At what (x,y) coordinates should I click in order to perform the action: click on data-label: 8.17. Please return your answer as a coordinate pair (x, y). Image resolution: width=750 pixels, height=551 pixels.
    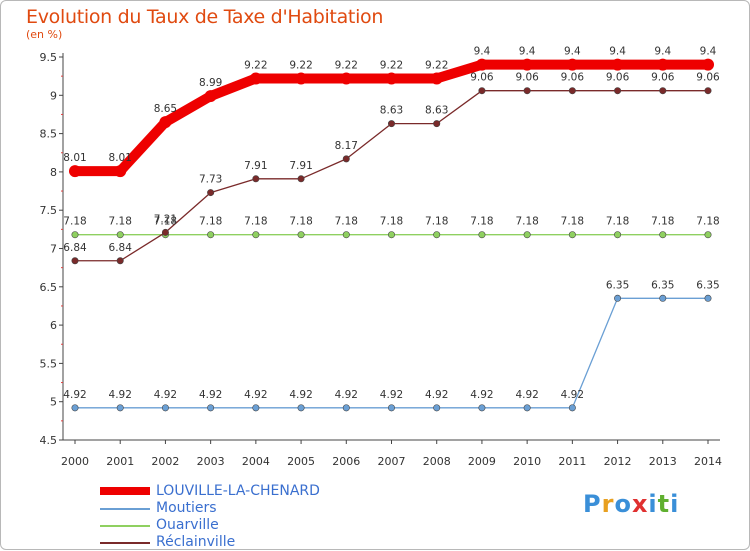
    Looking at the image, I should click on (346, 146).